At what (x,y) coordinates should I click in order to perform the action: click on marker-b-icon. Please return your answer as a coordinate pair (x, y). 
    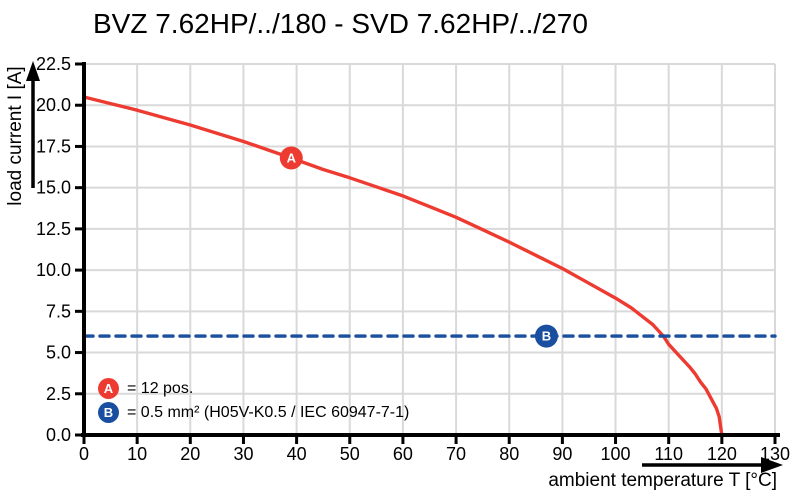
    Looking at the image, I should click on (546, 336).